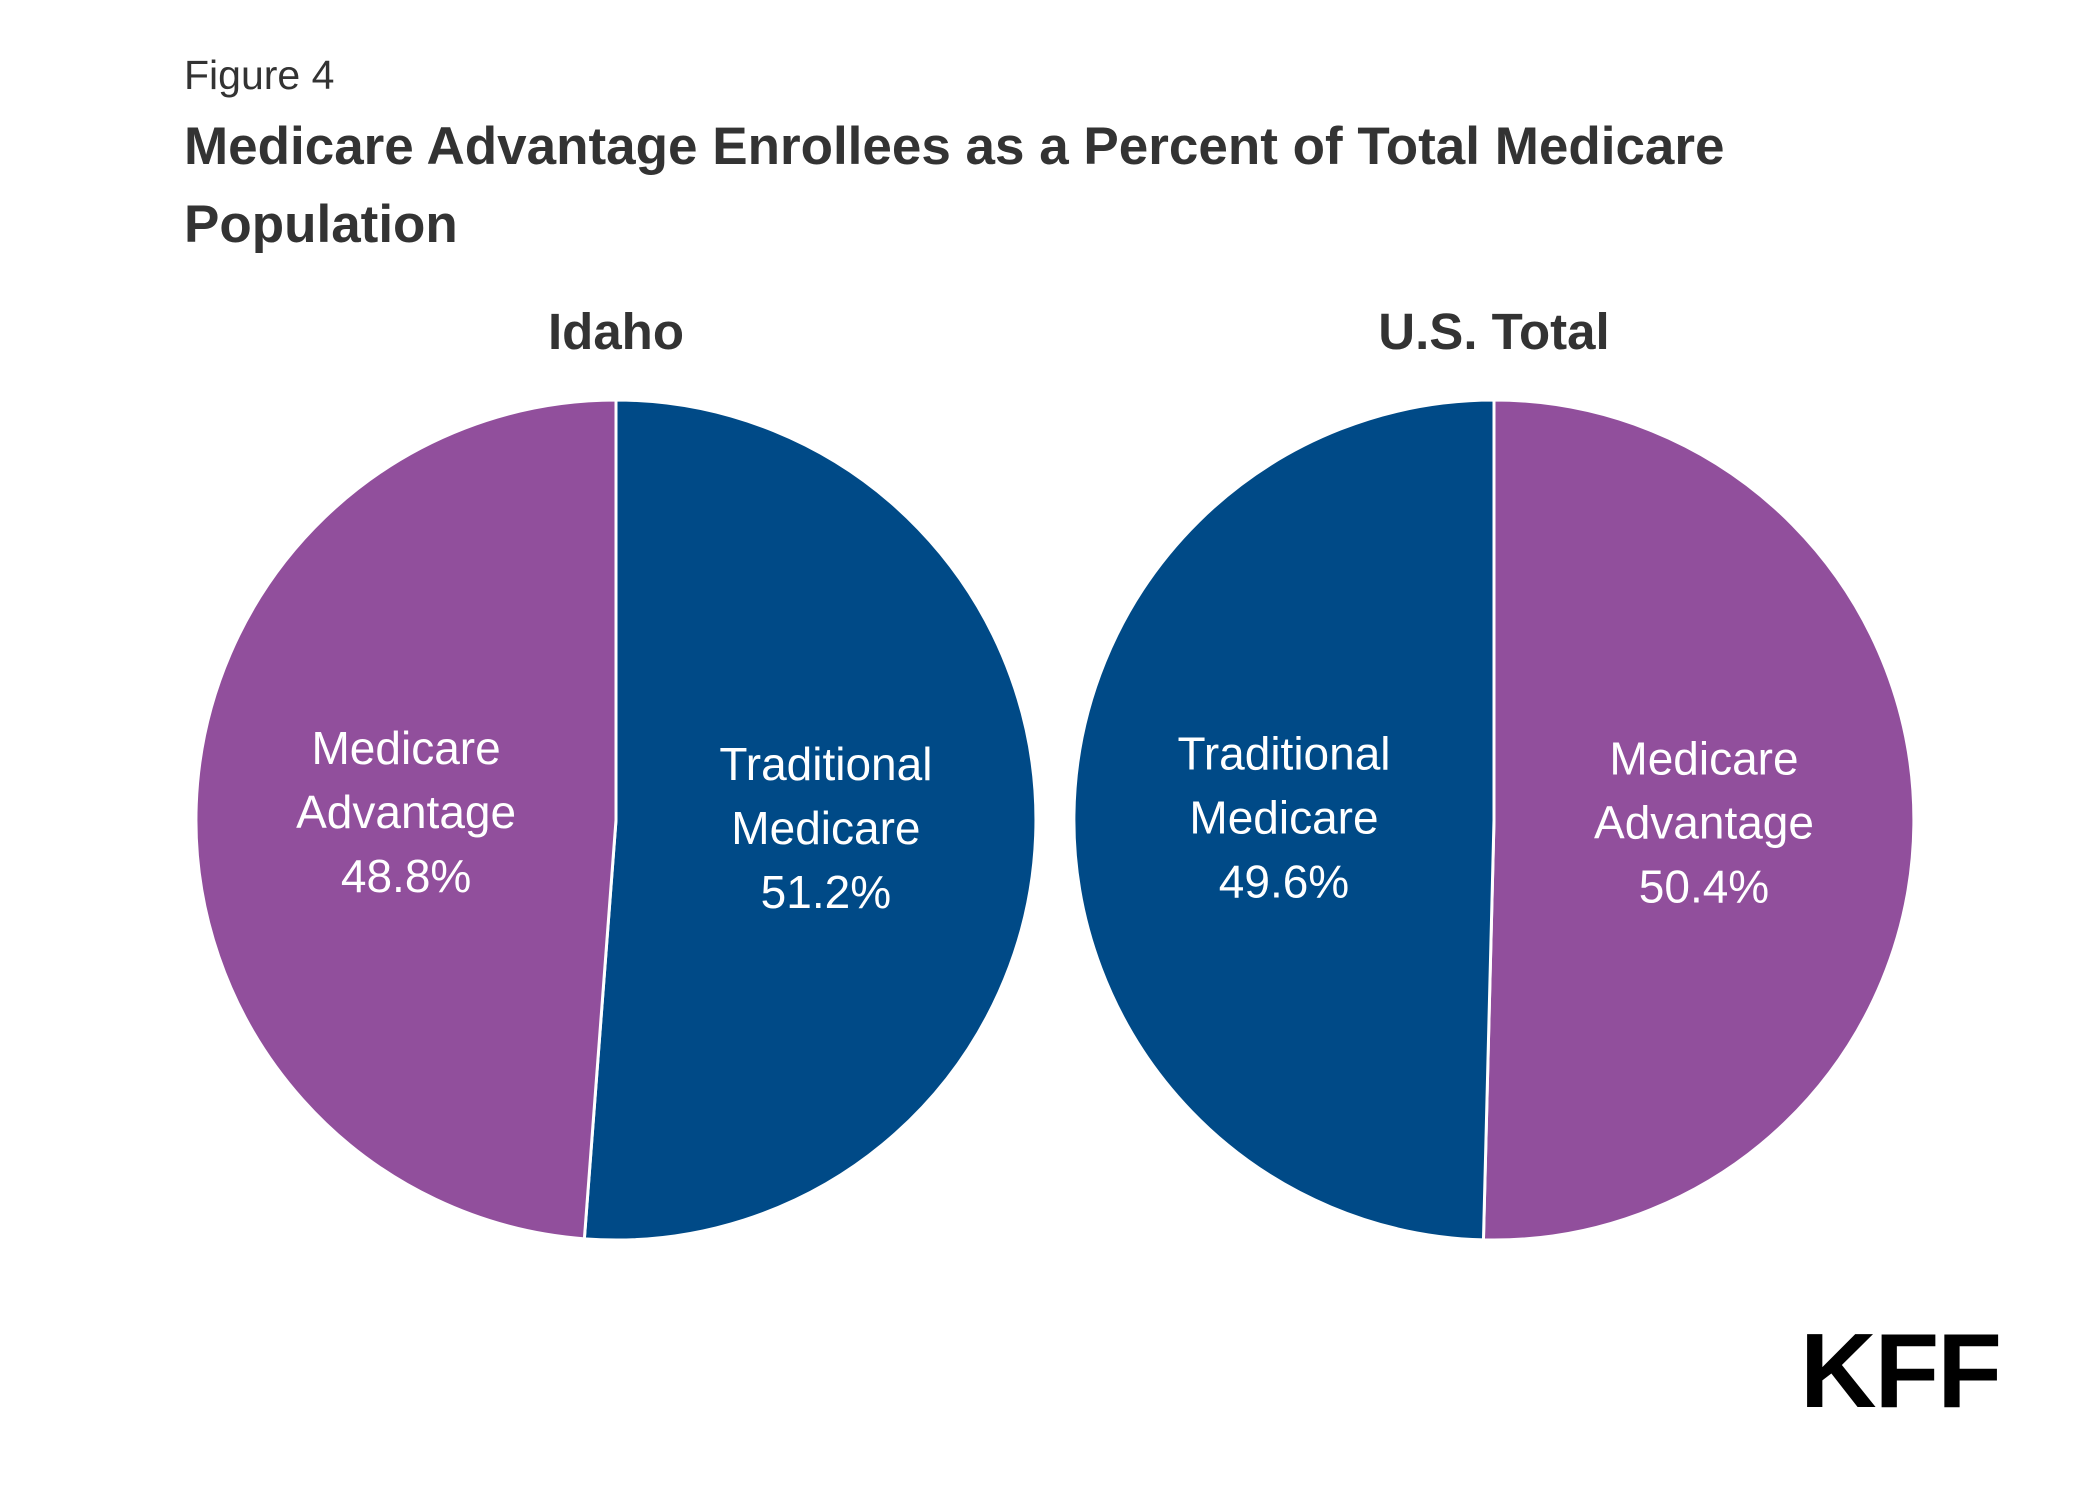 Image resolution: width=2100 pixels, height=1500 pixels. Describe the element at coordinates (259, 75) in the screenshot. I see `figure-label: Figure 4` at that location.